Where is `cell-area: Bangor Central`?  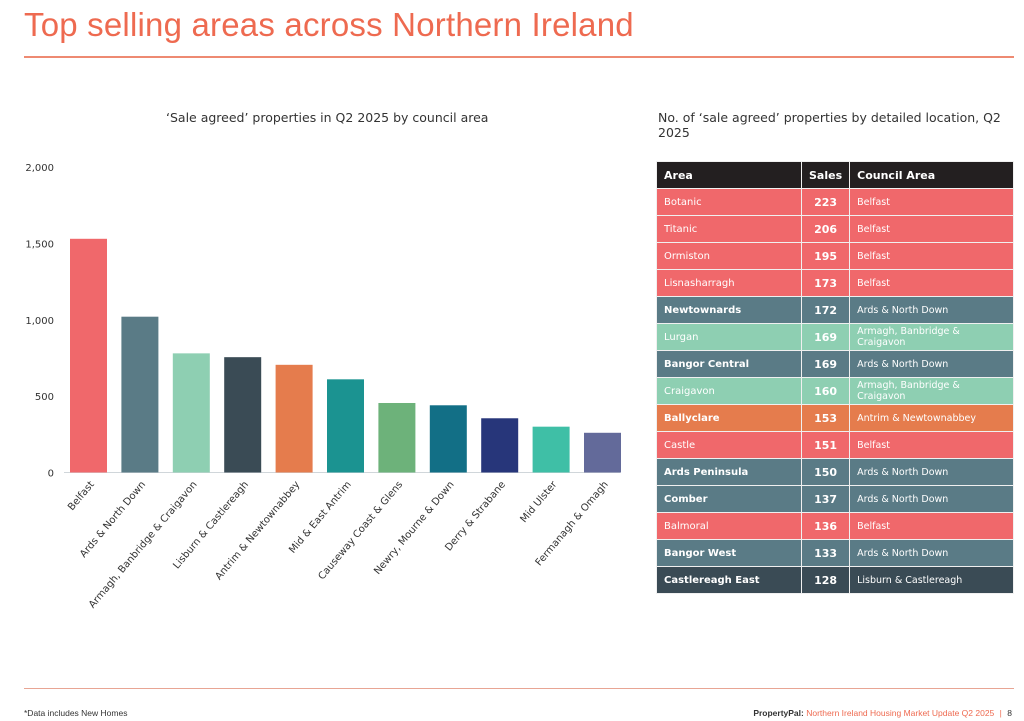
cell-area: Bangor Central is located at coordinates (729, 364).